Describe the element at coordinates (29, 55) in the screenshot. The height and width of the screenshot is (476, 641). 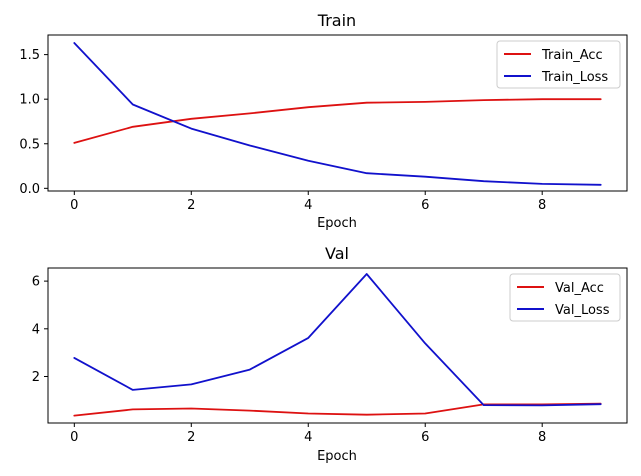
I see `train-y-tick-label: 1.5` at that location.